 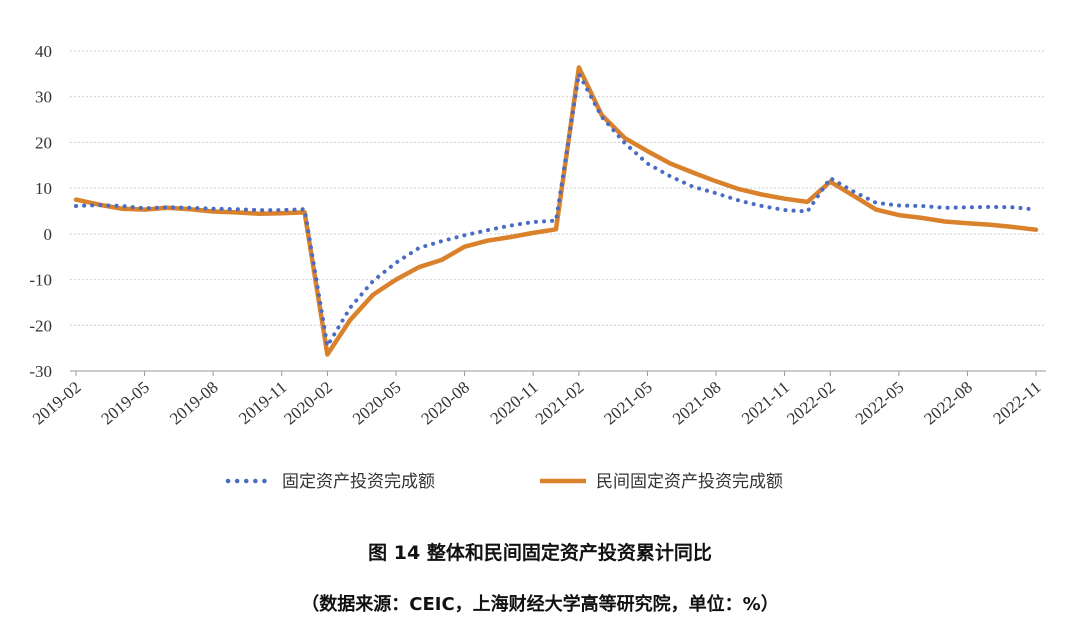 I want to click on x-tick-label: 2022-11, so click(x=1016, y=403).